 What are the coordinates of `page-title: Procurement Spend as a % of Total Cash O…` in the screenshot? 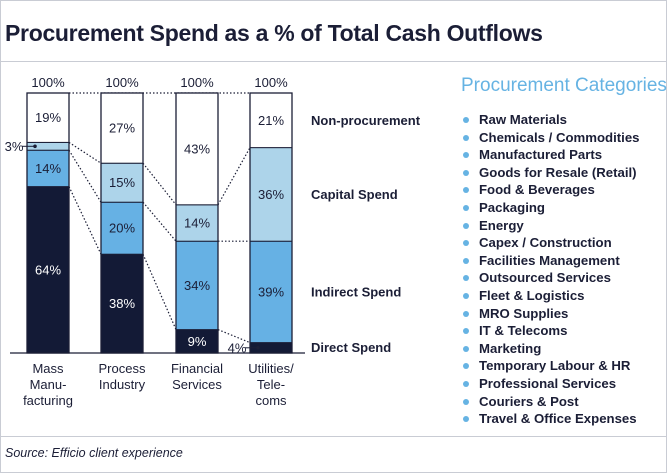 It's located at (274, 33).